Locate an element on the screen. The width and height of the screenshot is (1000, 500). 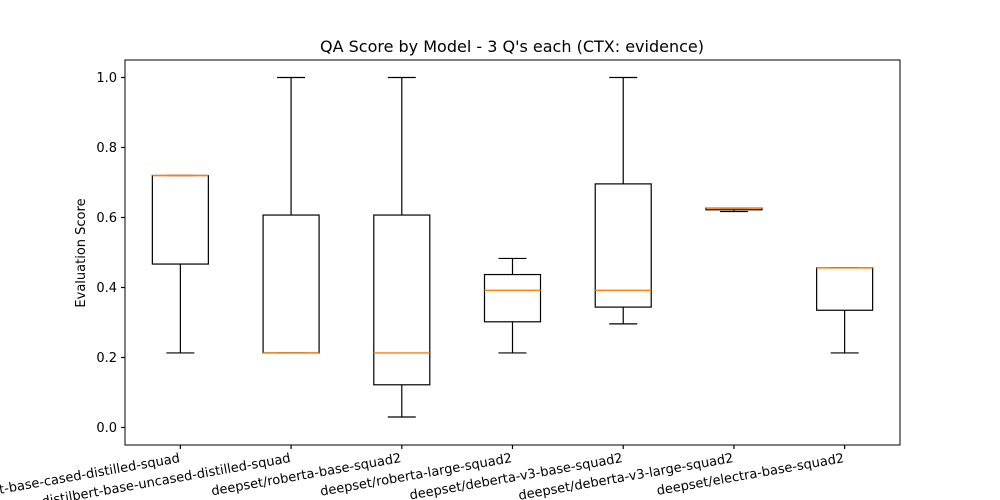
y-tick-label: 0.4 is located at coordinates (106, 288).